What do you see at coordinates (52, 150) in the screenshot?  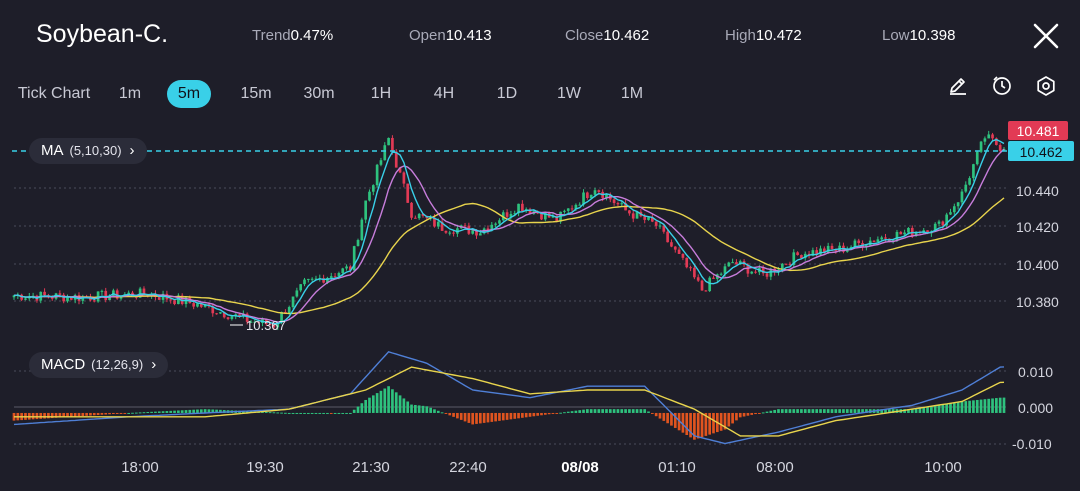 I see `ma-label: MA` at bounding box center [52, 150].